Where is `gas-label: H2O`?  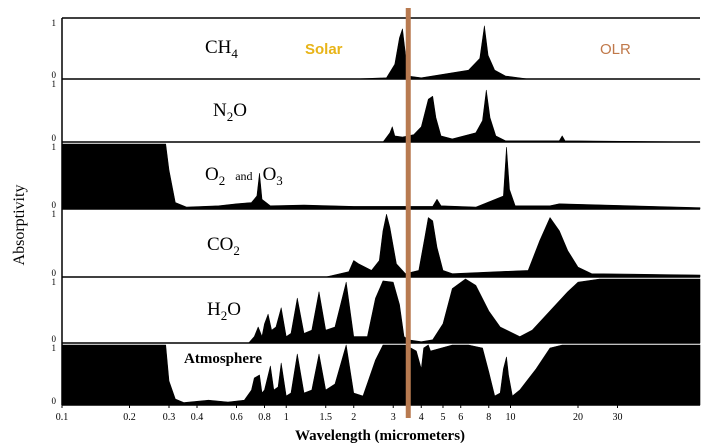
gas-label: H2O is located at coordinates (224, 311).